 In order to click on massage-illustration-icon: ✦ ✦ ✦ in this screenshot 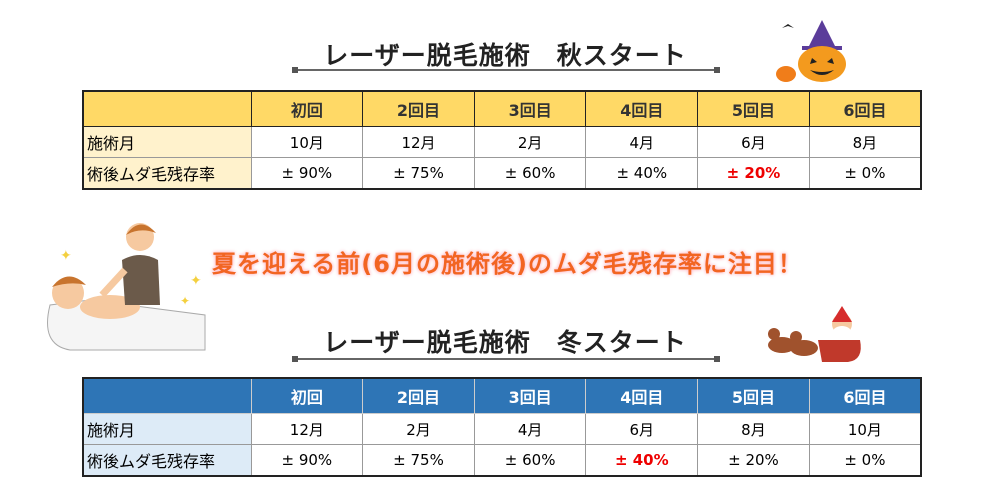, I will do `click(126, 287)`.